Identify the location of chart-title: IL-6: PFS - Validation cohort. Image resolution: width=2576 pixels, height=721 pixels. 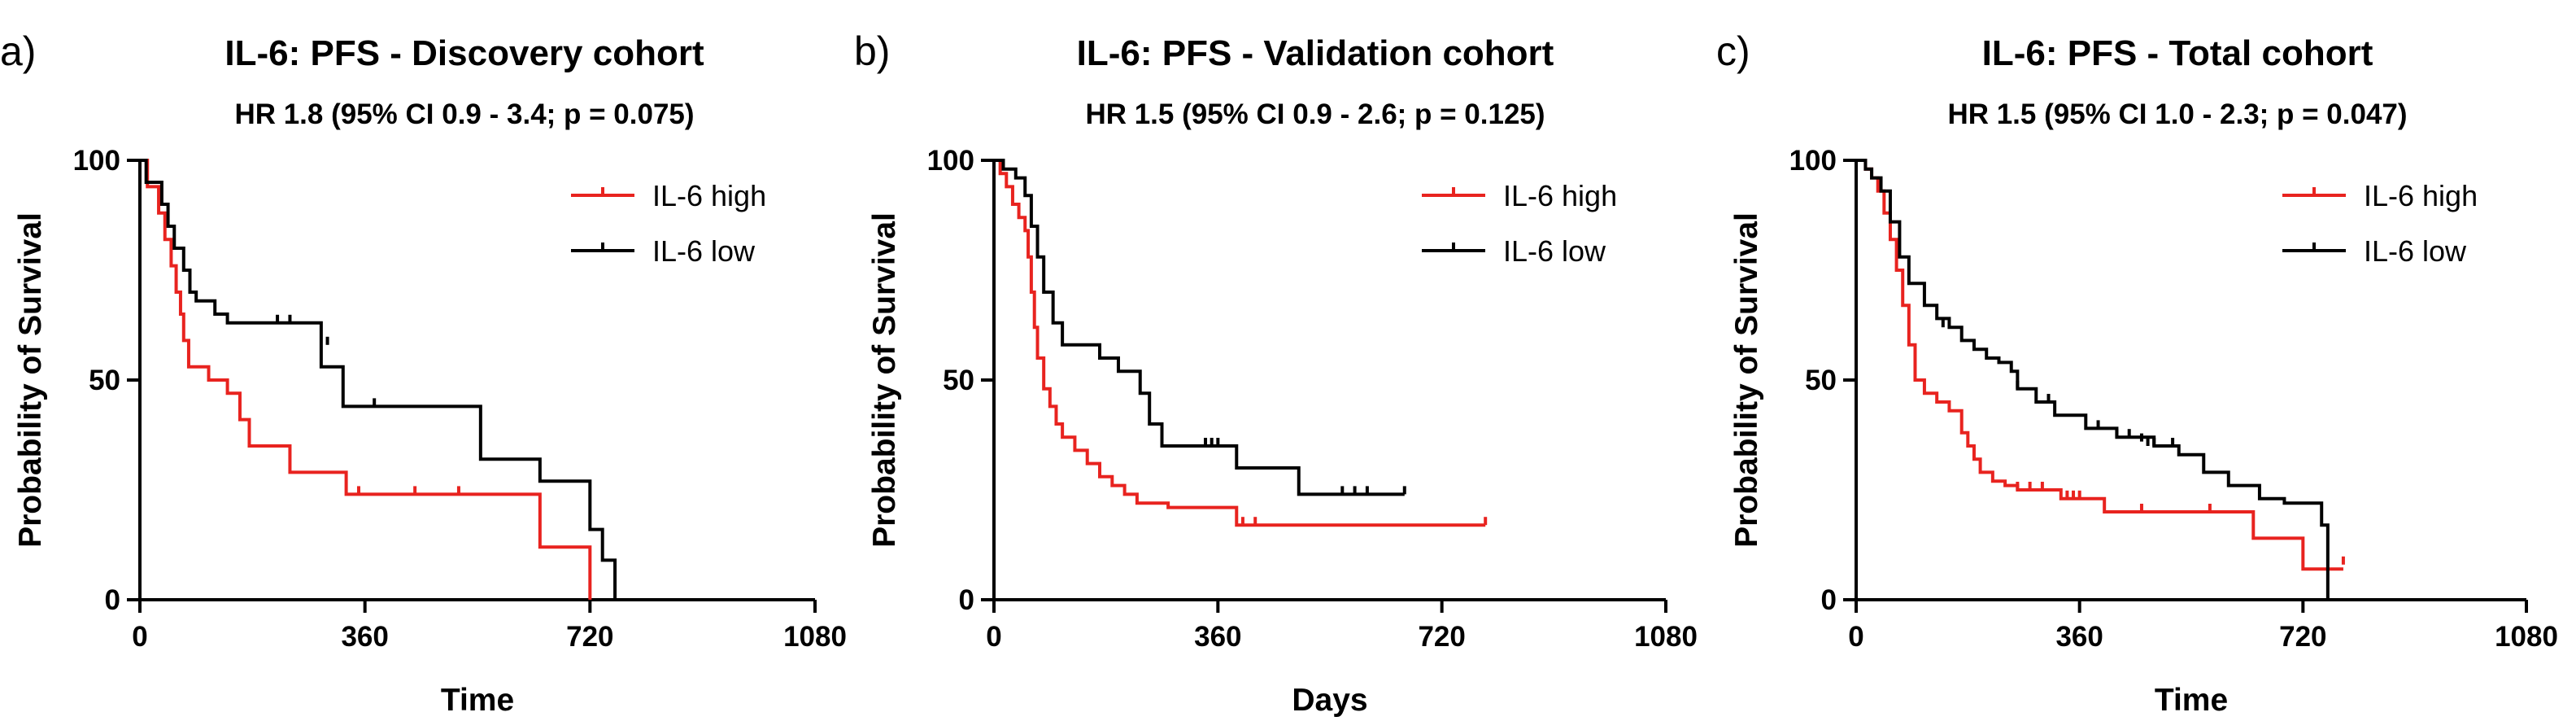
(1315, 53).